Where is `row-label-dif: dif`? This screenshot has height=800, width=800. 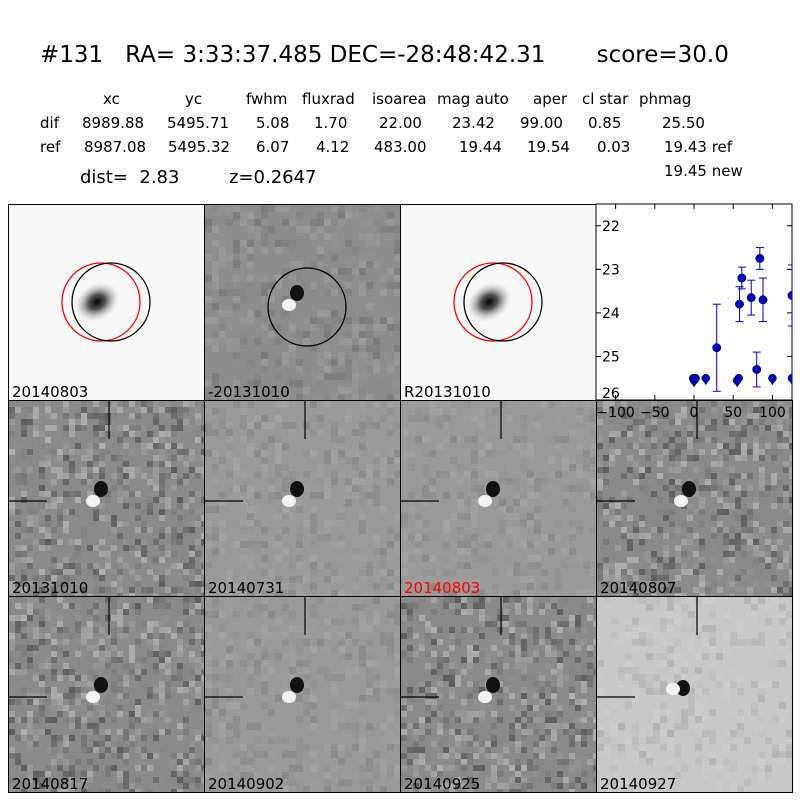
row-label-dif: dif is located at coordinates (49, 123).